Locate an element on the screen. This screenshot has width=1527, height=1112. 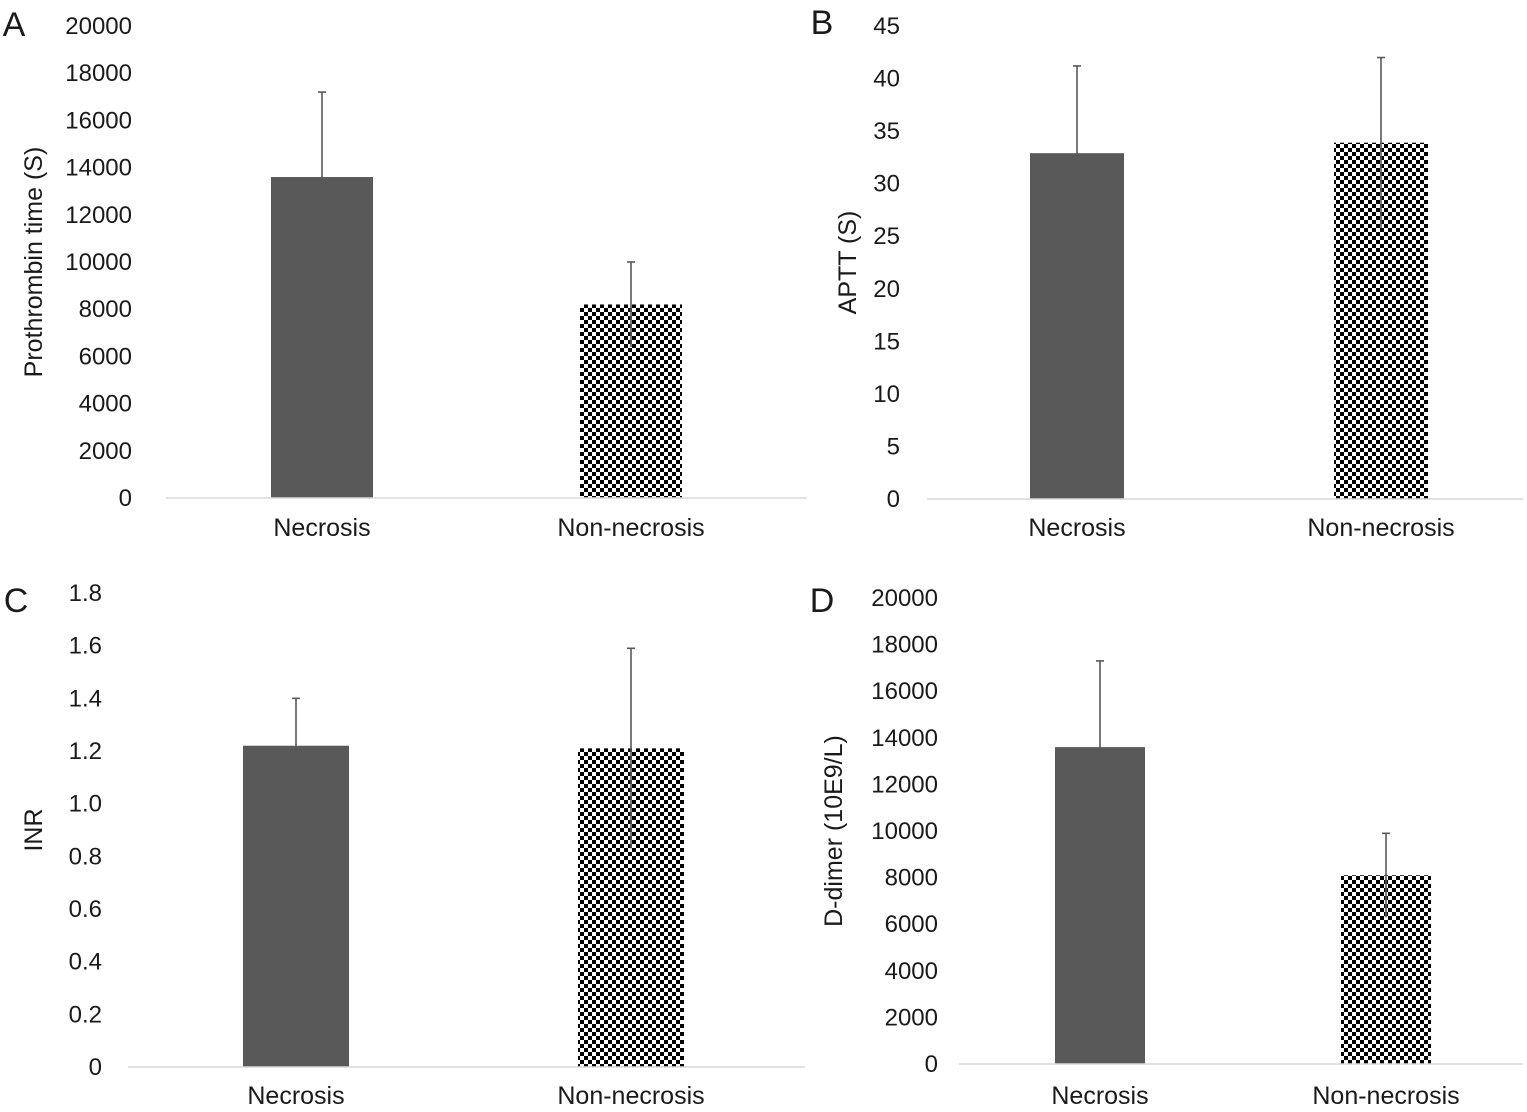
y-tick-label: 0.8 is located at coordinates (85, 856).